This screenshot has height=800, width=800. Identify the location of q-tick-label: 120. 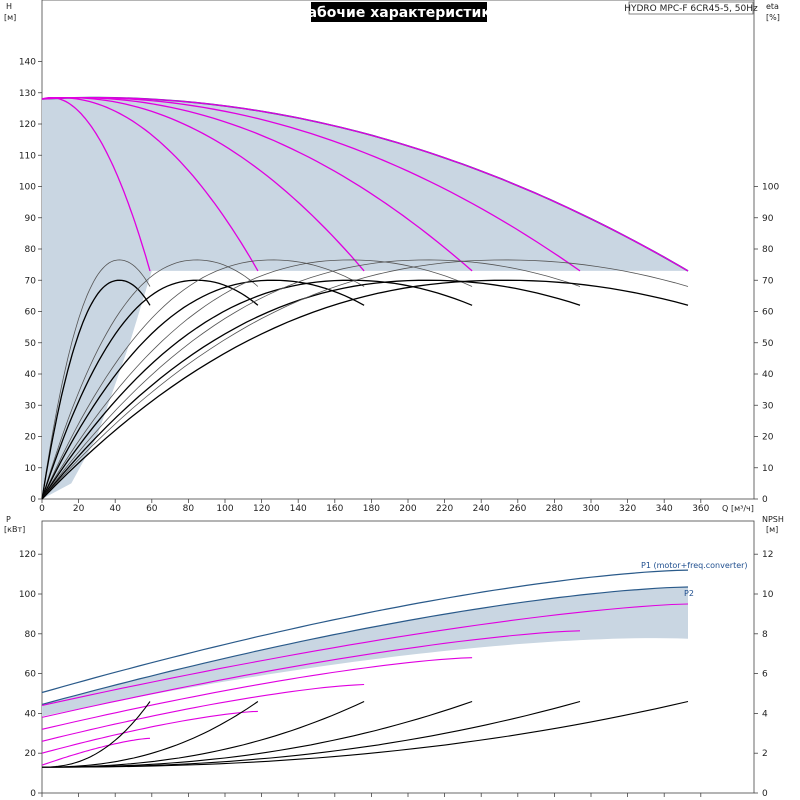
(261, 509).